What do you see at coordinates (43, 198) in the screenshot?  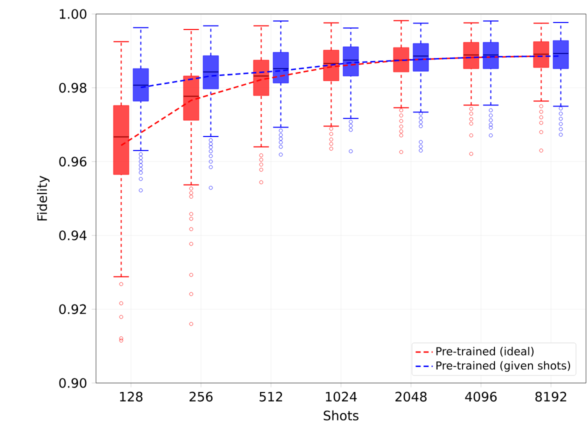 I see `y-axis-title: Fidelity` at bounding box center [43, 198].